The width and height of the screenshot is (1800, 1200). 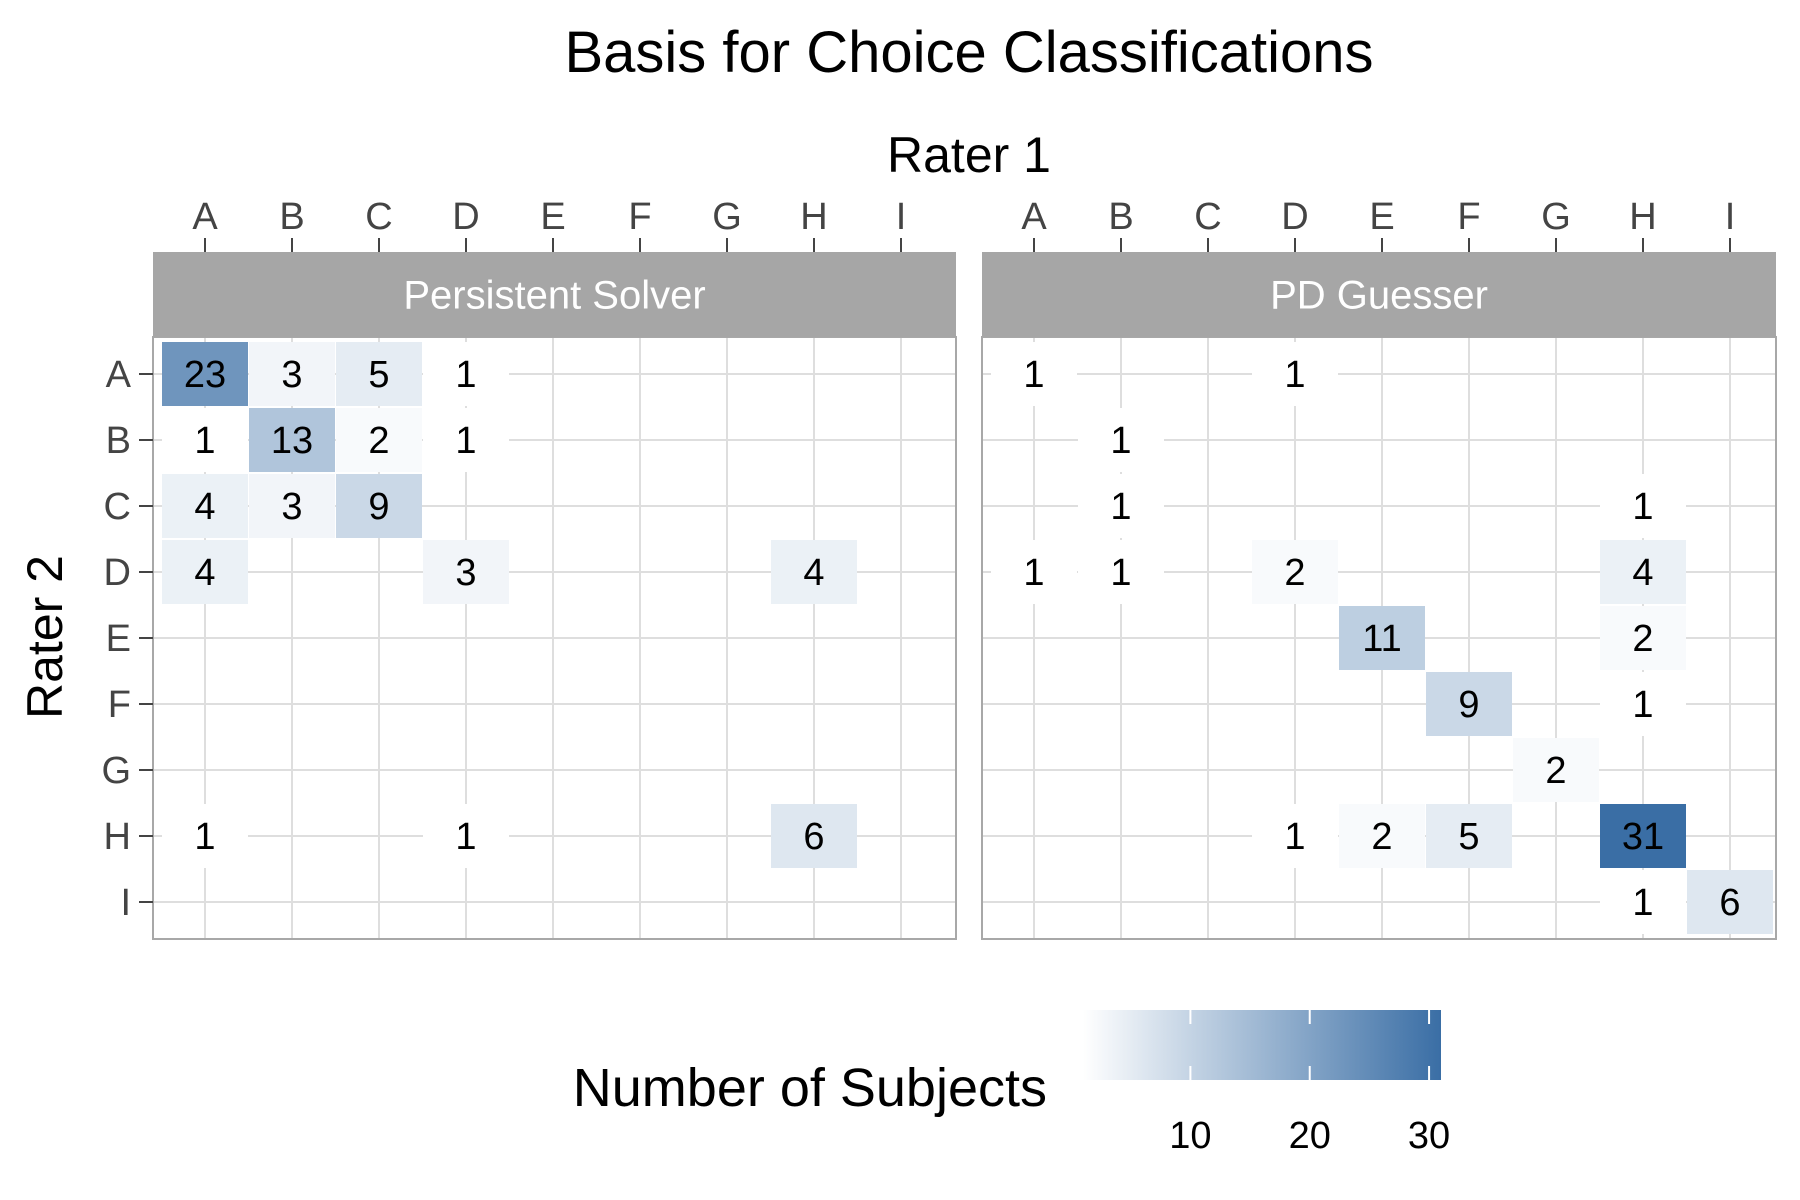 What do you see at coordinates (119, 375) in the screenshot?
I see `y-tick-label: A` at bounding box center [119, 375].